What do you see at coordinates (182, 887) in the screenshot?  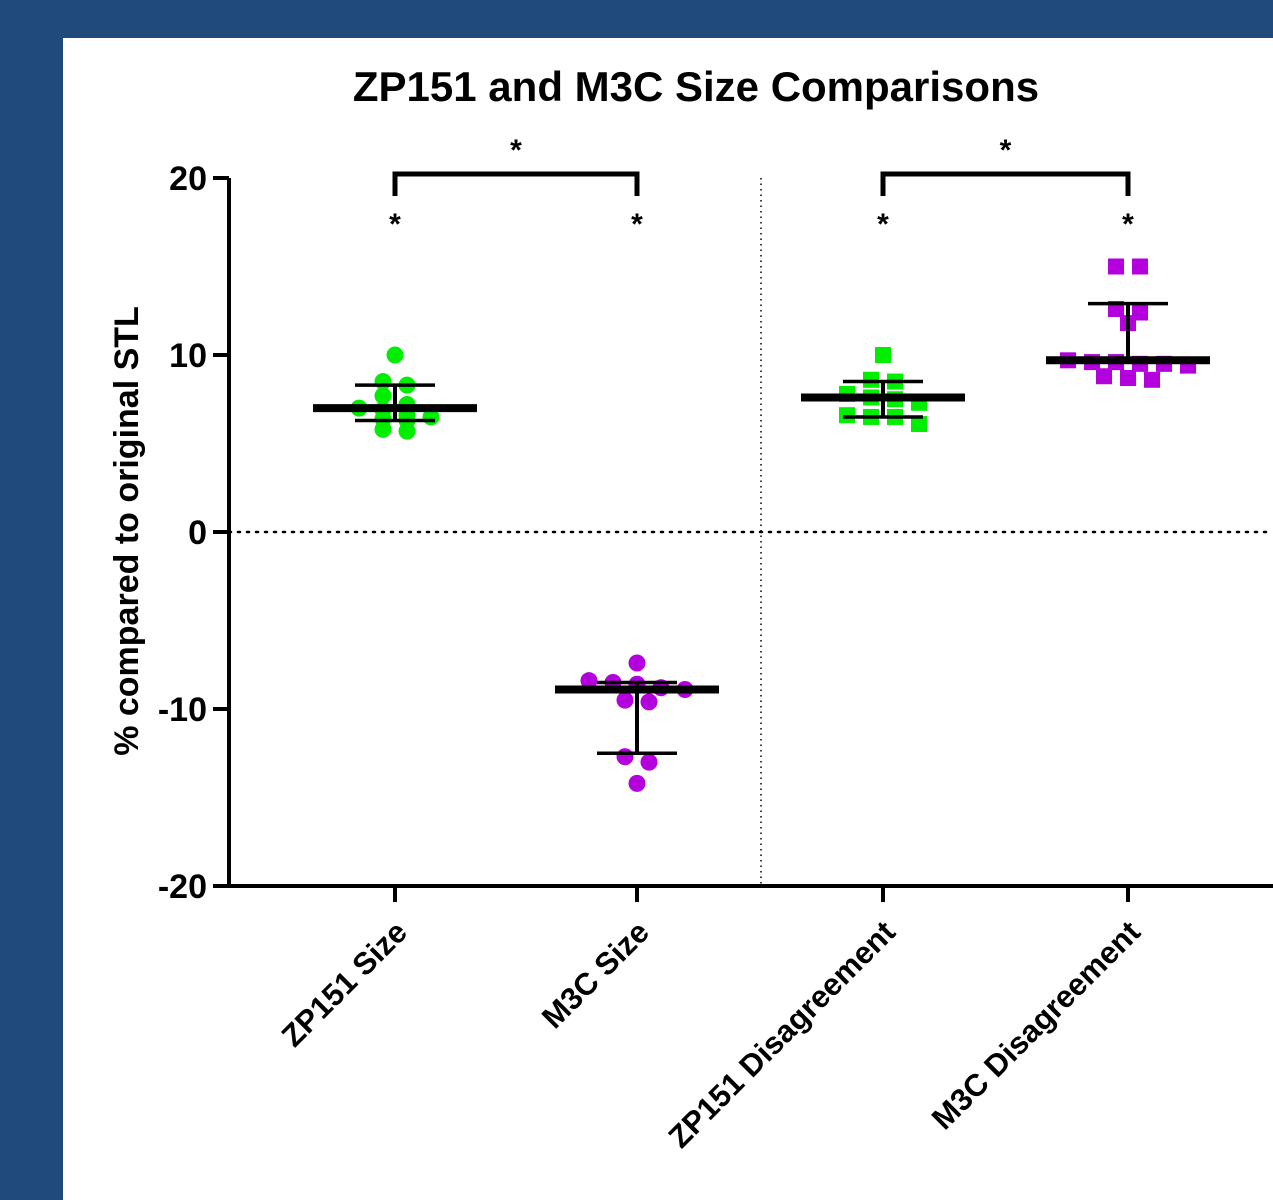 I see `y-tick-label: -20` at bounding box center [182, 887].